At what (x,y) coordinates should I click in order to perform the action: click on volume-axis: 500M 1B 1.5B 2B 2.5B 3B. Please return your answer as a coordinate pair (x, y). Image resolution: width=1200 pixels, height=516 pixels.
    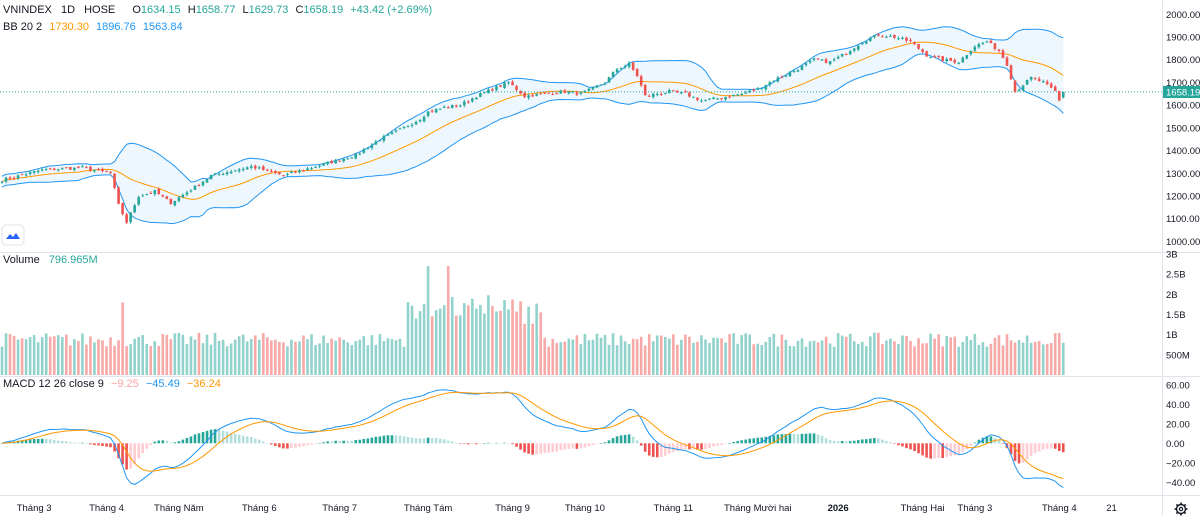
    Looking at the image, I should click on (1178, 306).